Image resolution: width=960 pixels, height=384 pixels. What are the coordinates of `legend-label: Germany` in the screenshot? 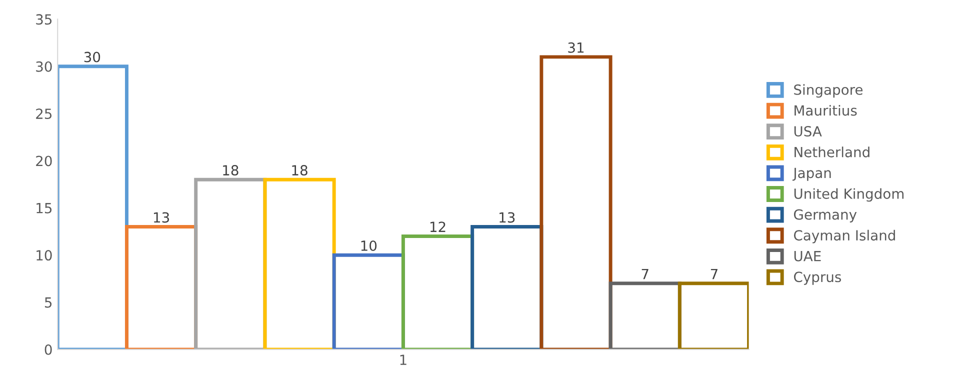 It's located at (825, 215).